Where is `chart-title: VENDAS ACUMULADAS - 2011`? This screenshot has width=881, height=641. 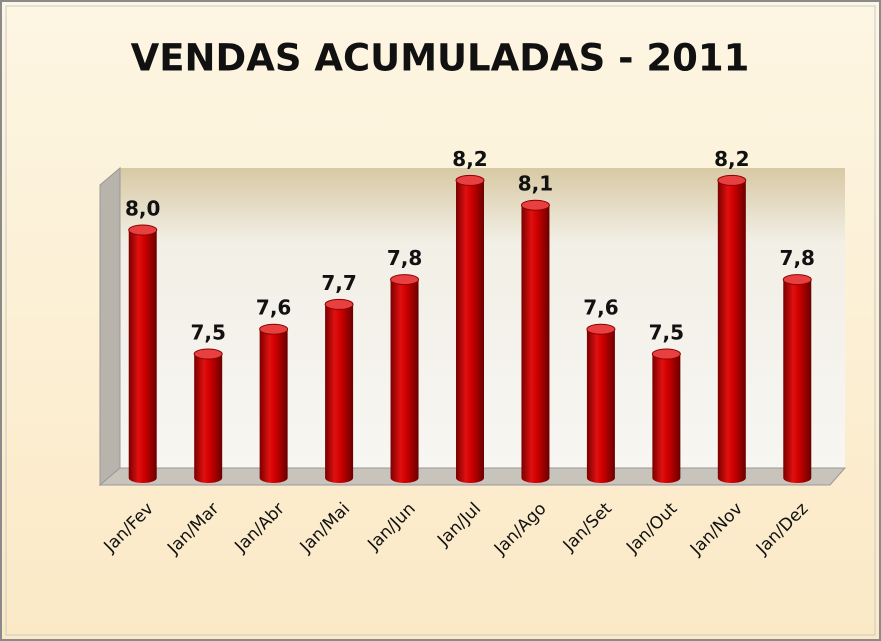
chart-title: VENDAS ACUMULADAS - 2011 is located at coordinates (440, 58).